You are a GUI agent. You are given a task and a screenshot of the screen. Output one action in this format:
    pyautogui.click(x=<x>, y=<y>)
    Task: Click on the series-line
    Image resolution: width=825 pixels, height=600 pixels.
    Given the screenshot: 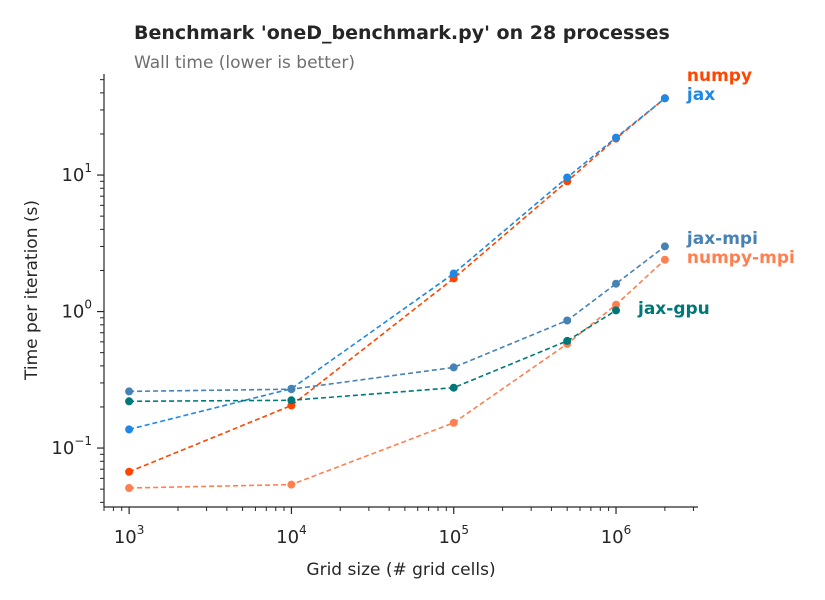 What is the action you would take?
    pyautogui.click(x=373, y=356)
    